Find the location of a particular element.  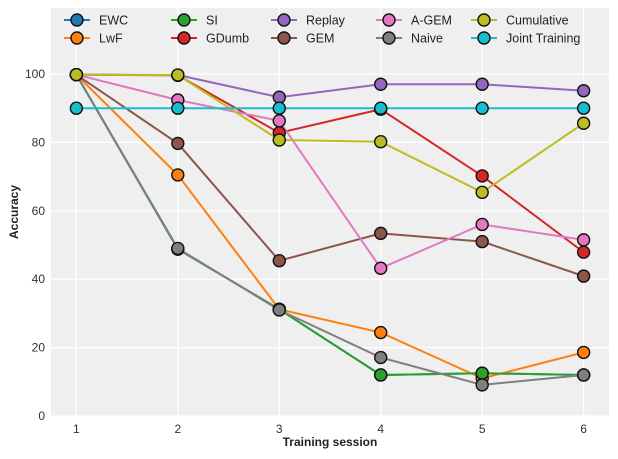

x-tick-label: 5 is located at coordinates (482, 429).